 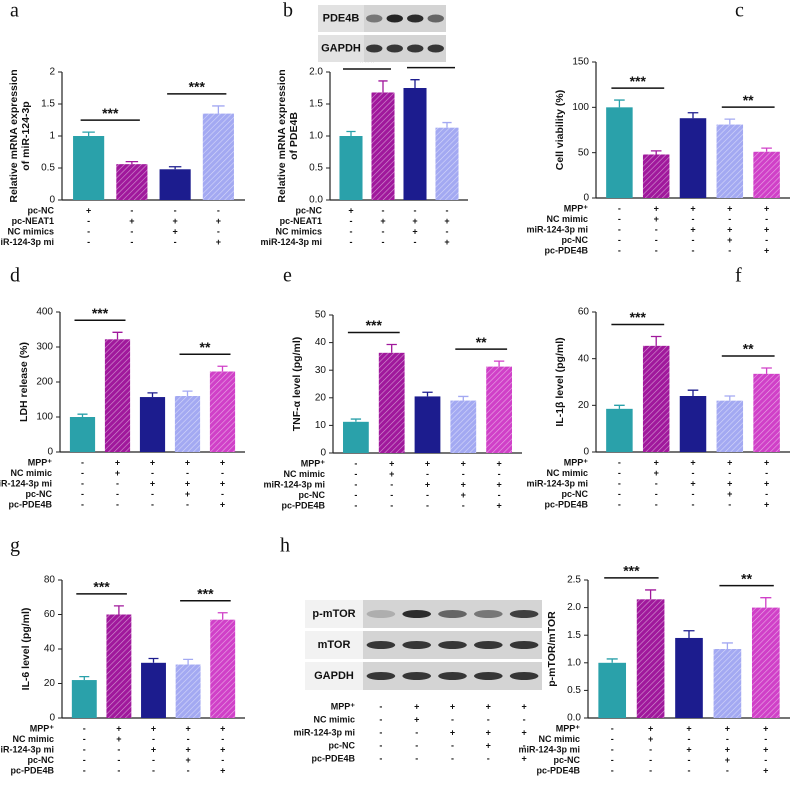 I want to click on y-axis-label: of miR-124-3p, so click(x=26, y=135).